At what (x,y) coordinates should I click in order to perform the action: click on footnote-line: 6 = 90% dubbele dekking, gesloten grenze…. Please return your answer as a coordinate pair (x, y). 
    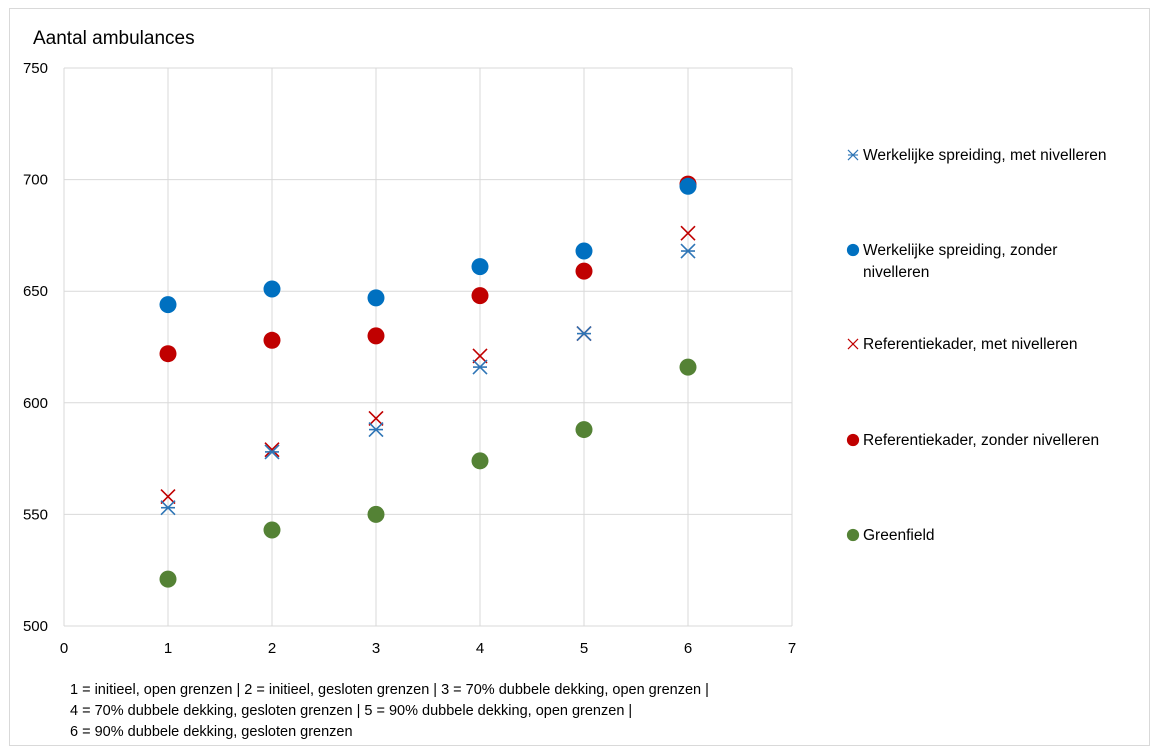
    Looking at the image, I should click on (211, 732).